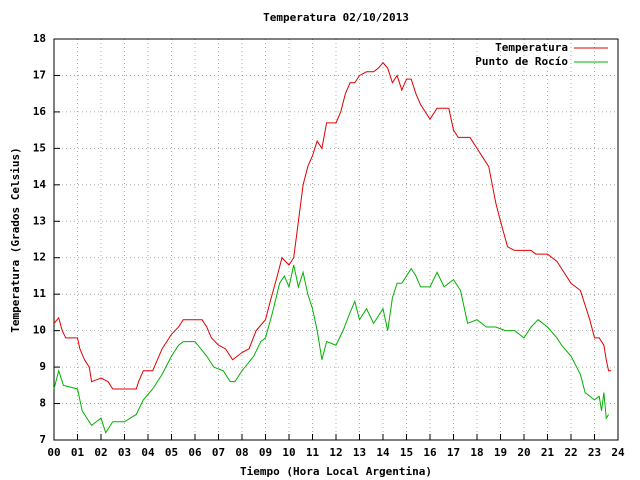  Describe the element at coordinates (288, 452) in the screenshot. I see `x-tick-label: 10` at that location.